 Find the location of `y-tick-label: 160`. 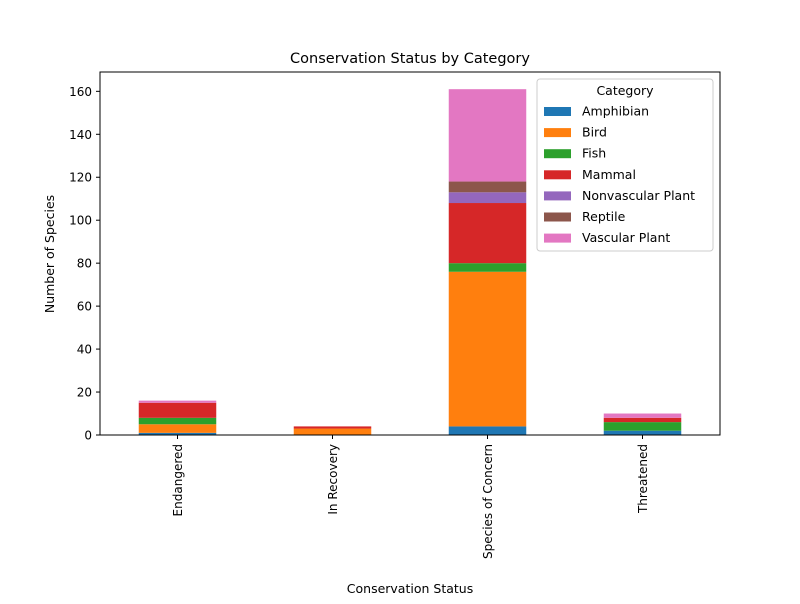

y-tick-label: 160 is located at coordinates (80, 92).